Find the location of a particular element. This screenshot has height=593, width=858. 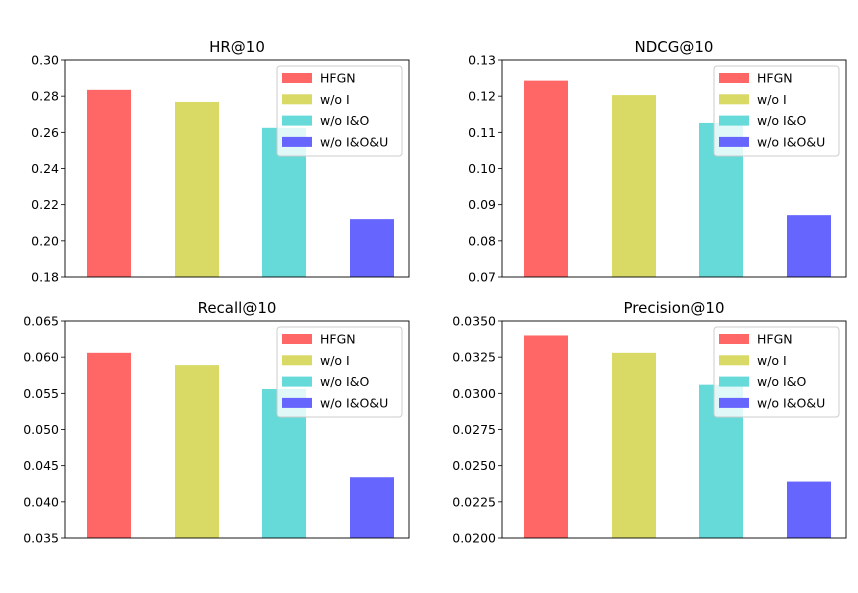

y-tick-label: 0.28 is located at coordinates (45, 96).